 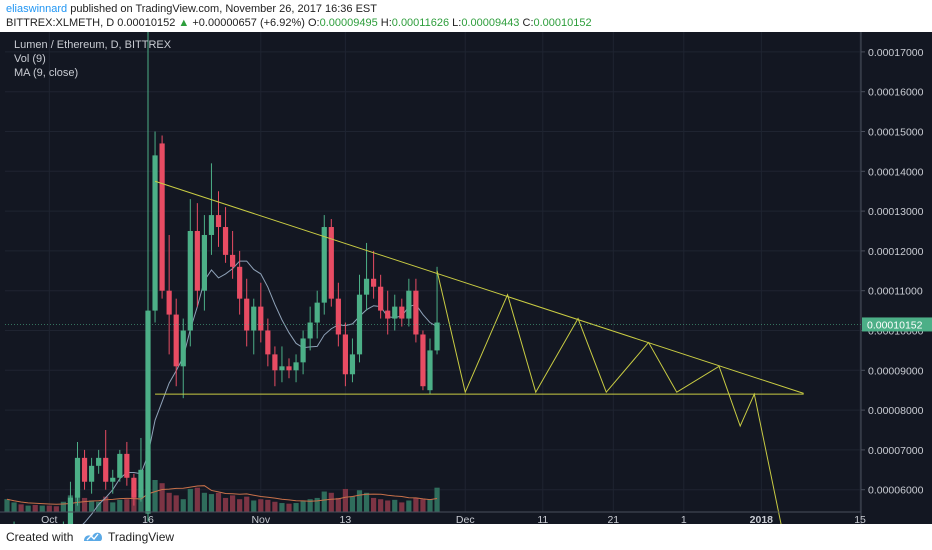 What do you see at coordinates (896, 172) in the screenshot?
I see `y-tick-label: 0.00014000` at bounding box center [896, 172].